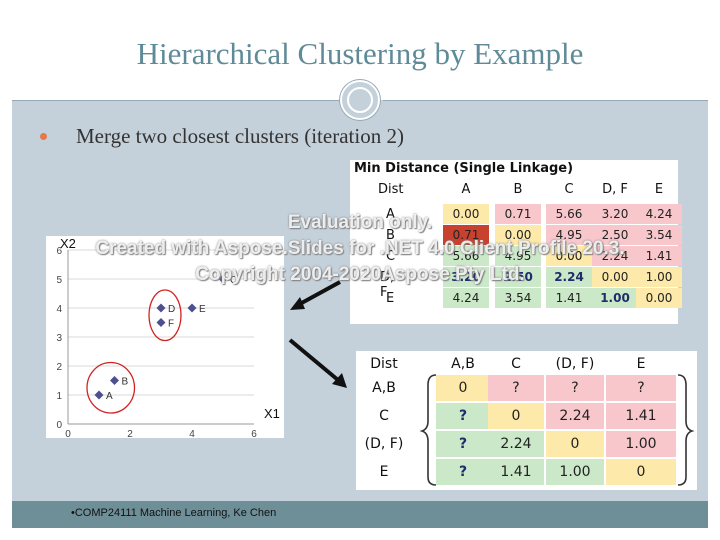 The image size is (720, 540). What do you see at coordinates (686, 430) in the screenshot?
I see `right-brace-icon` at bounding box center [686, 430].